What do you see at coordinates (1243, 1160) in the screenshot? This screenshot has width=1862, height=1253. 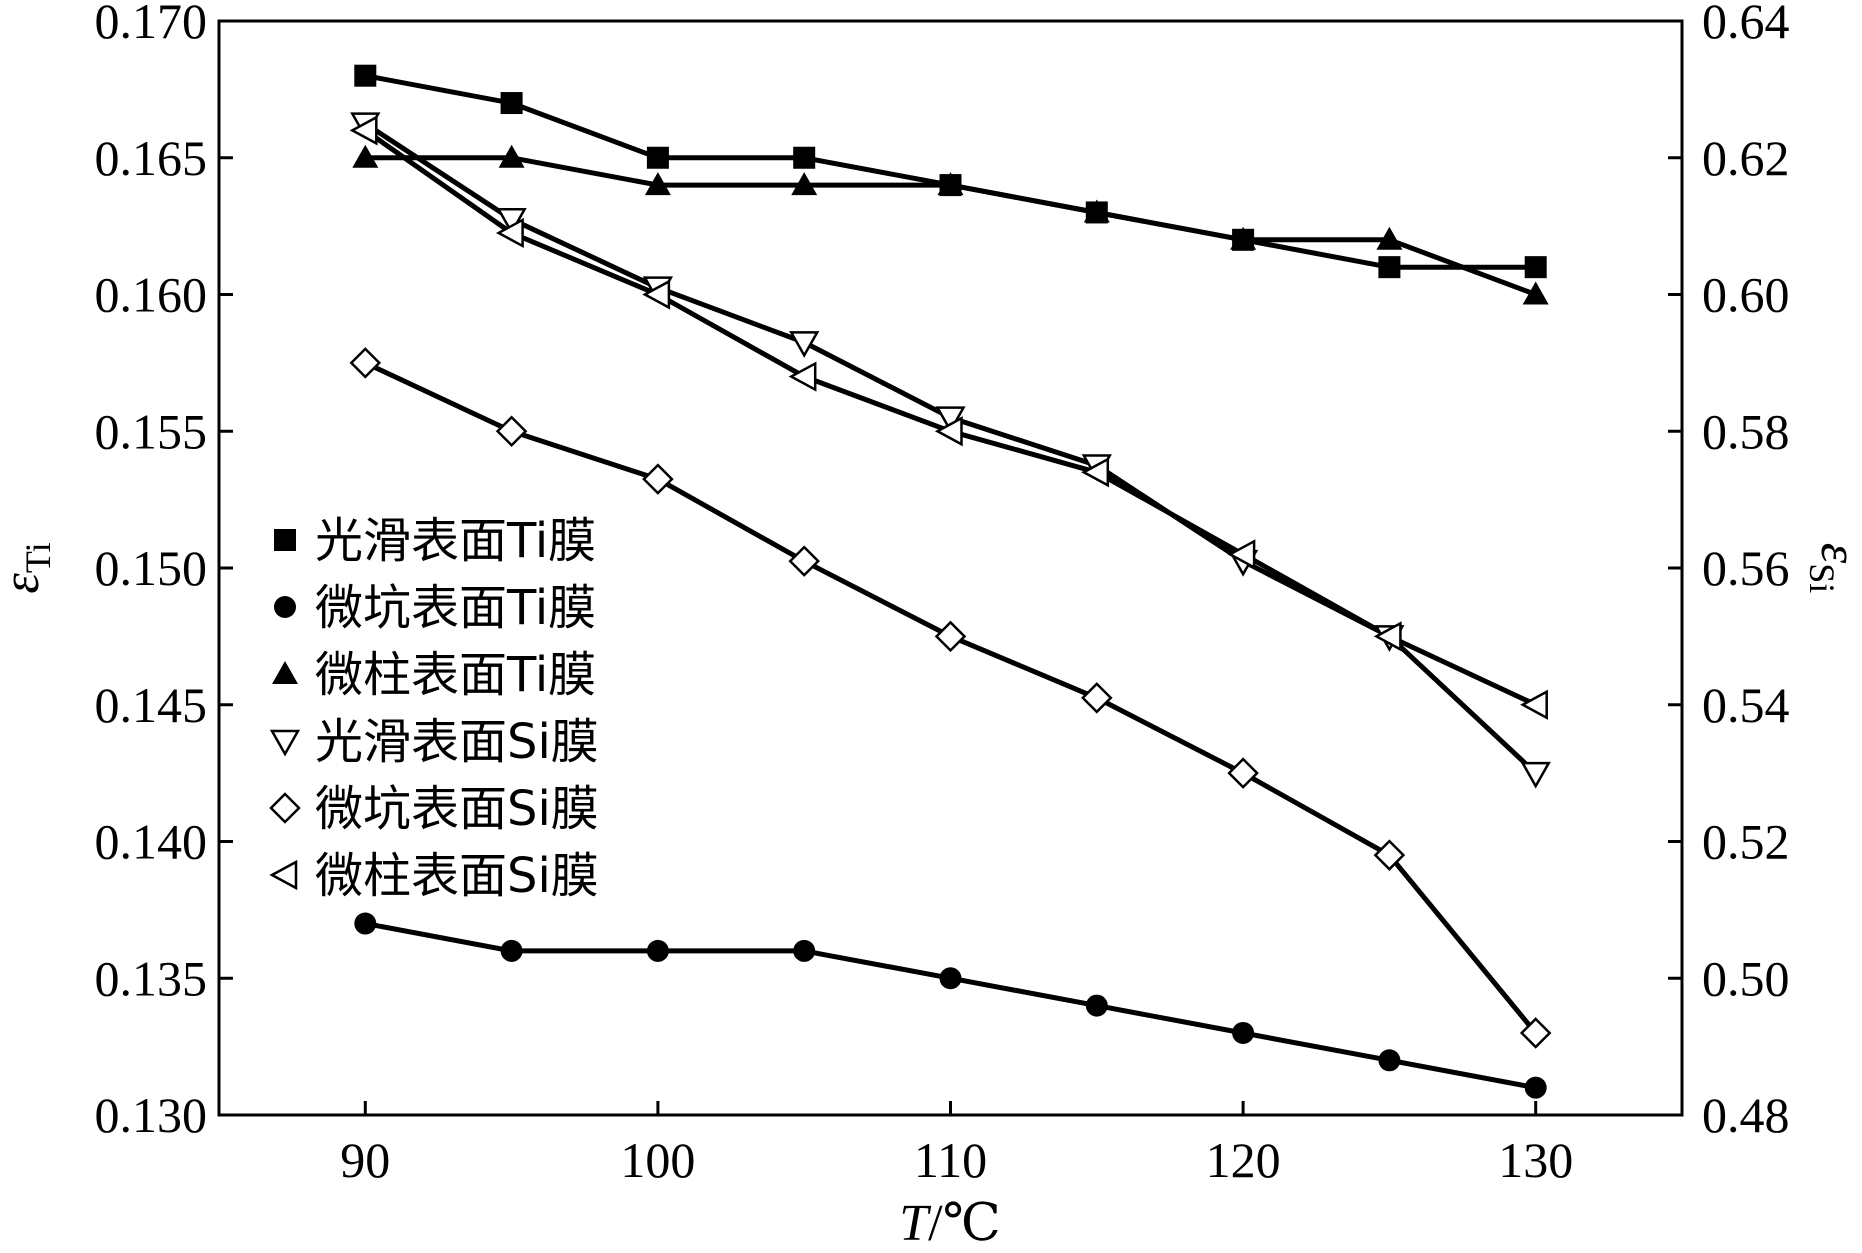 I see `x-tick-label-3: 120` at bounding box center [1243, 1160].